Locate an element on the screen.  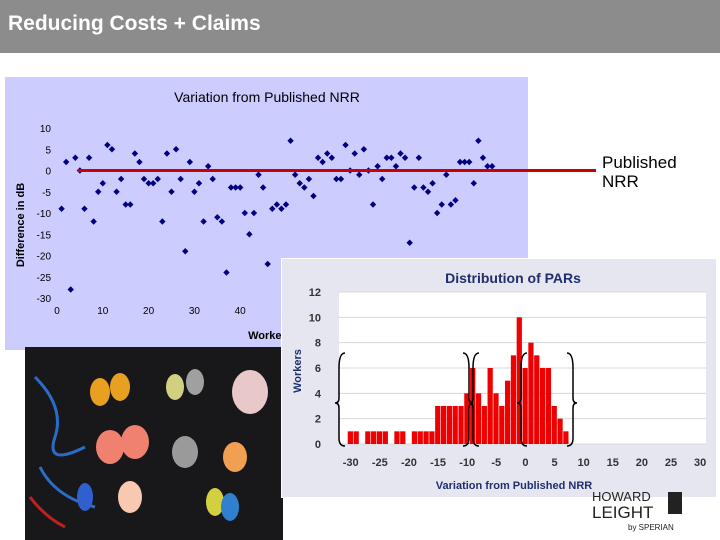
scatter-y-tick-label: -25 is located at coordinates (44, 278).